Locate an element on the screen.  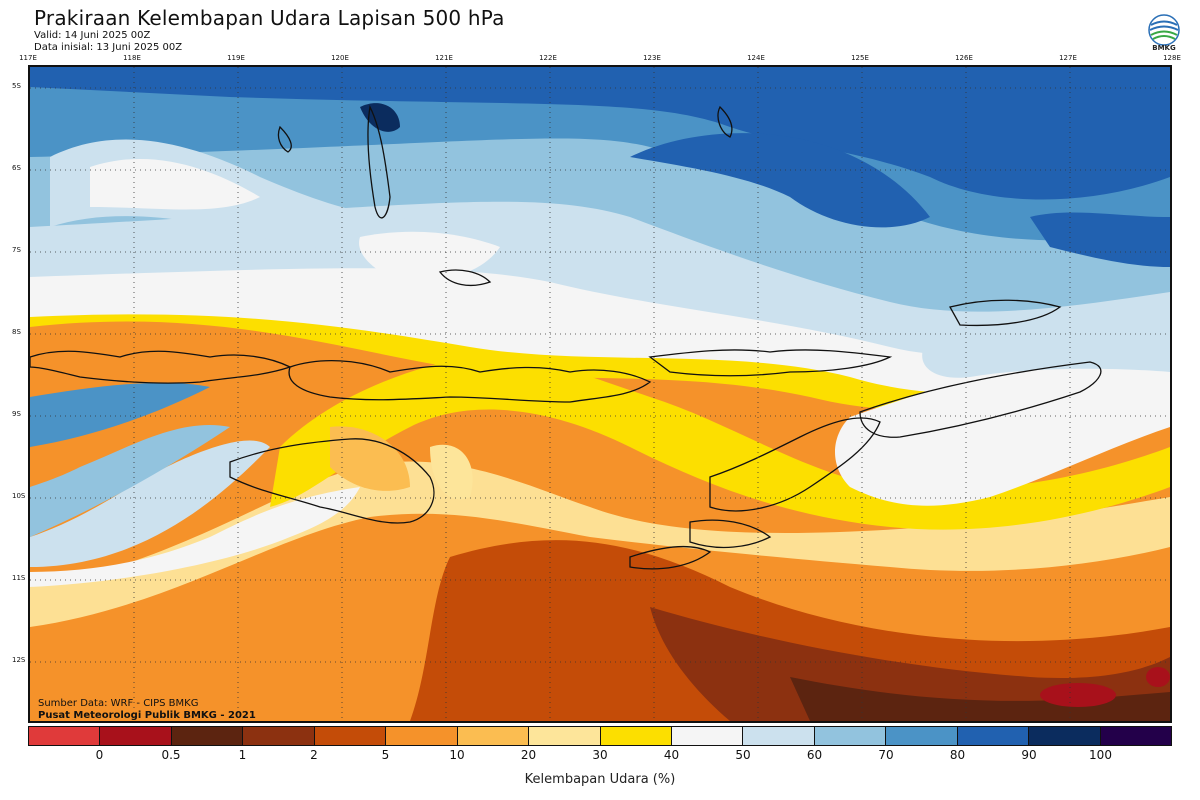
colorbar-tick-label: 1 is located at coordinates (242, 755).